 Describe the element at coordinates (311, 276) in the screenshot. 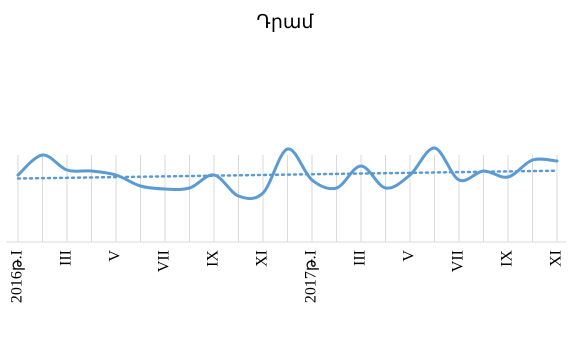

I see `x-tick-label: 2017թ.I` at that location.